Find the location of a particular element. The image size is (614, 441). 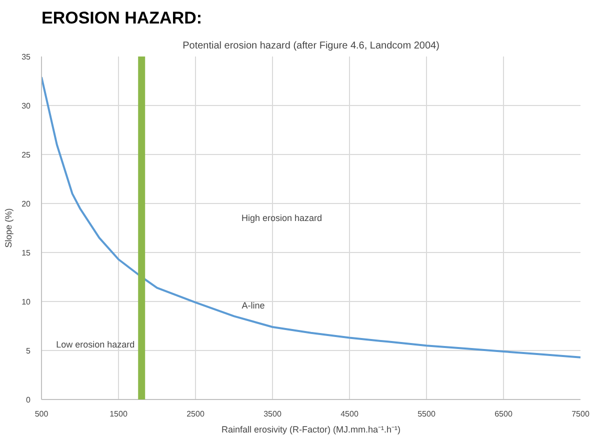

y-tick-label: 20 is located at coordinates (27, 204).